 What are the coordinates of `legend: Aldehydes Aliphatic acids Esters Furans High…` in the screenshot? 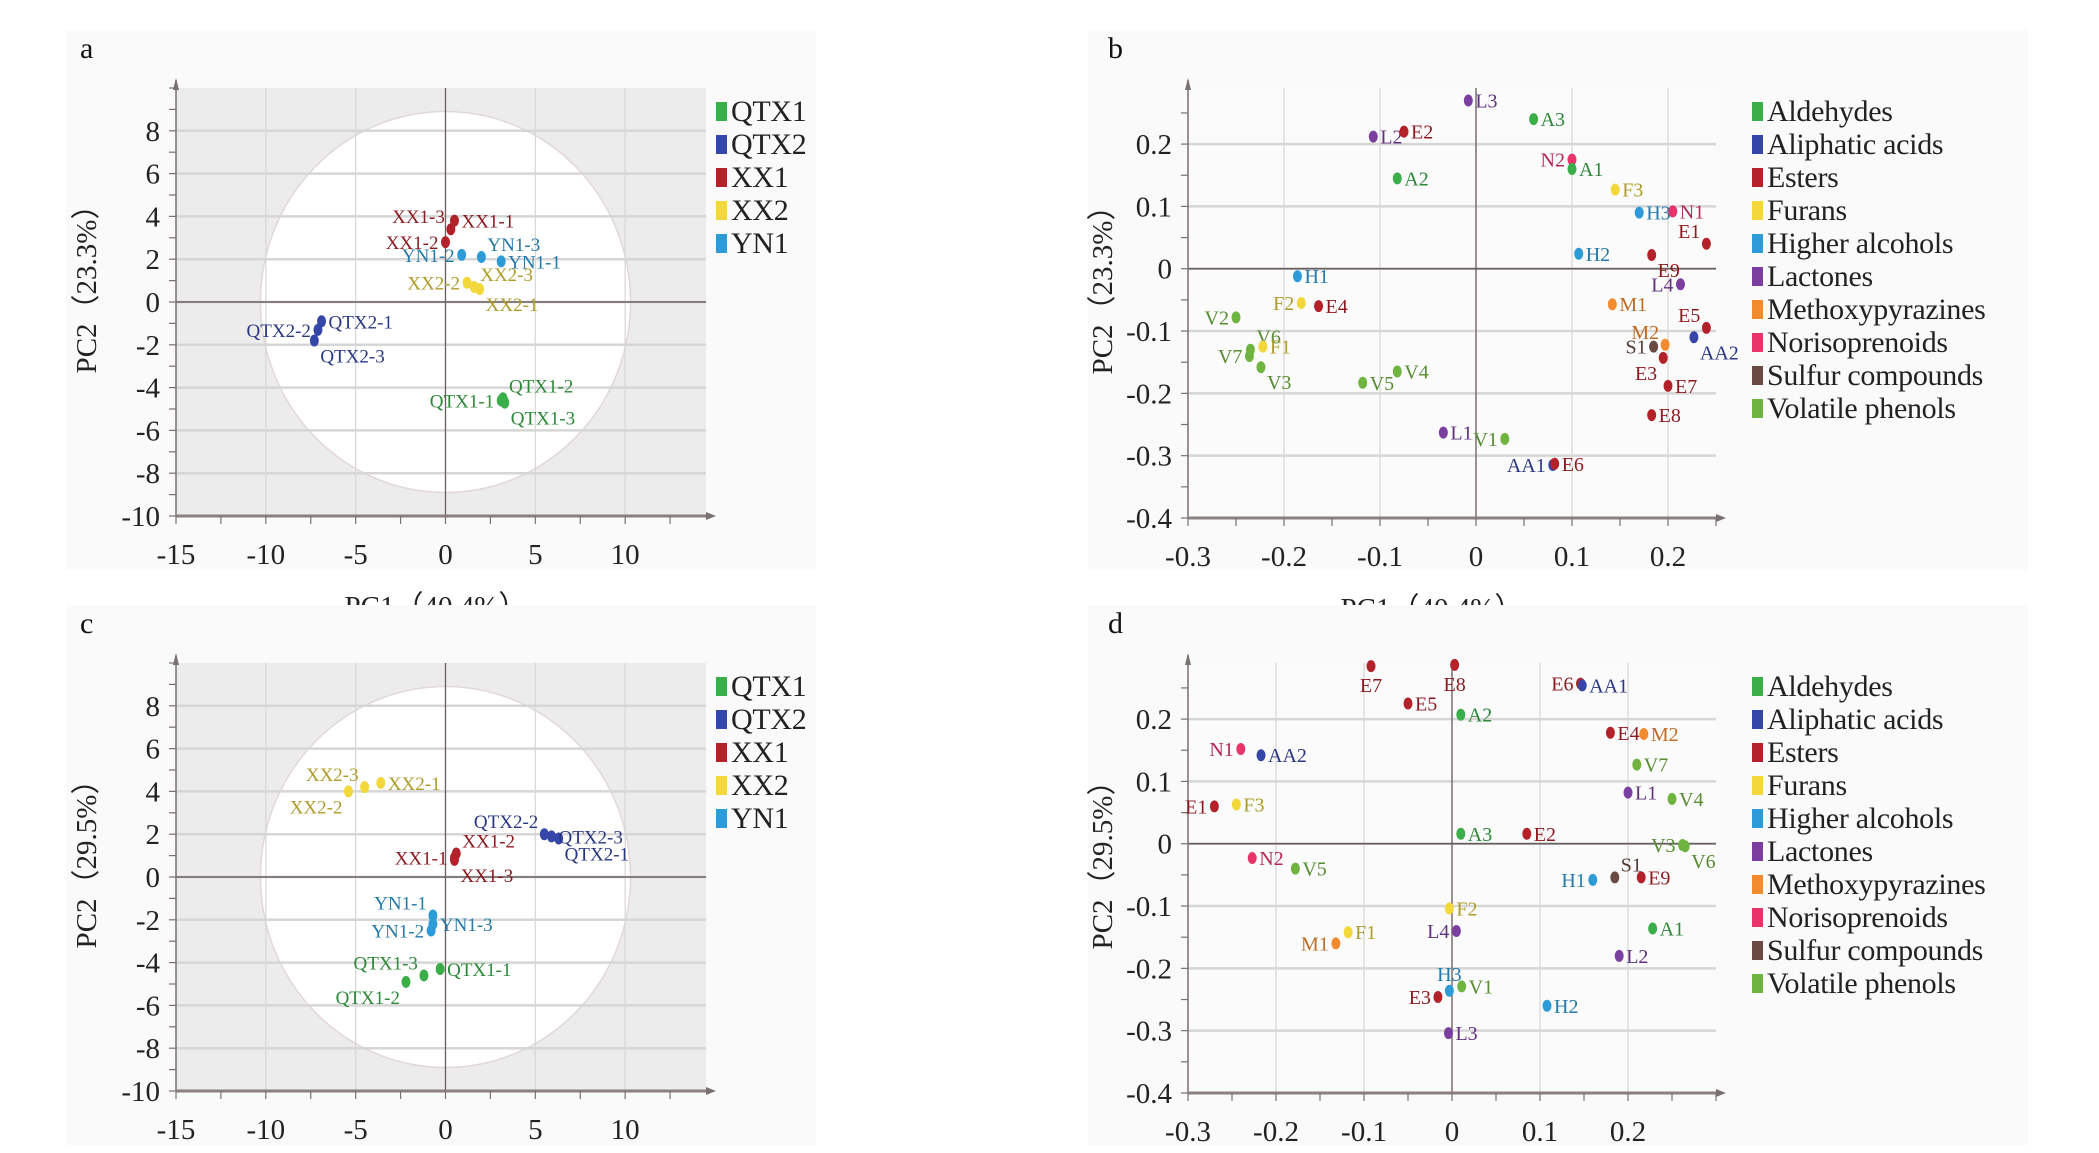 It's located at (1869, 260).